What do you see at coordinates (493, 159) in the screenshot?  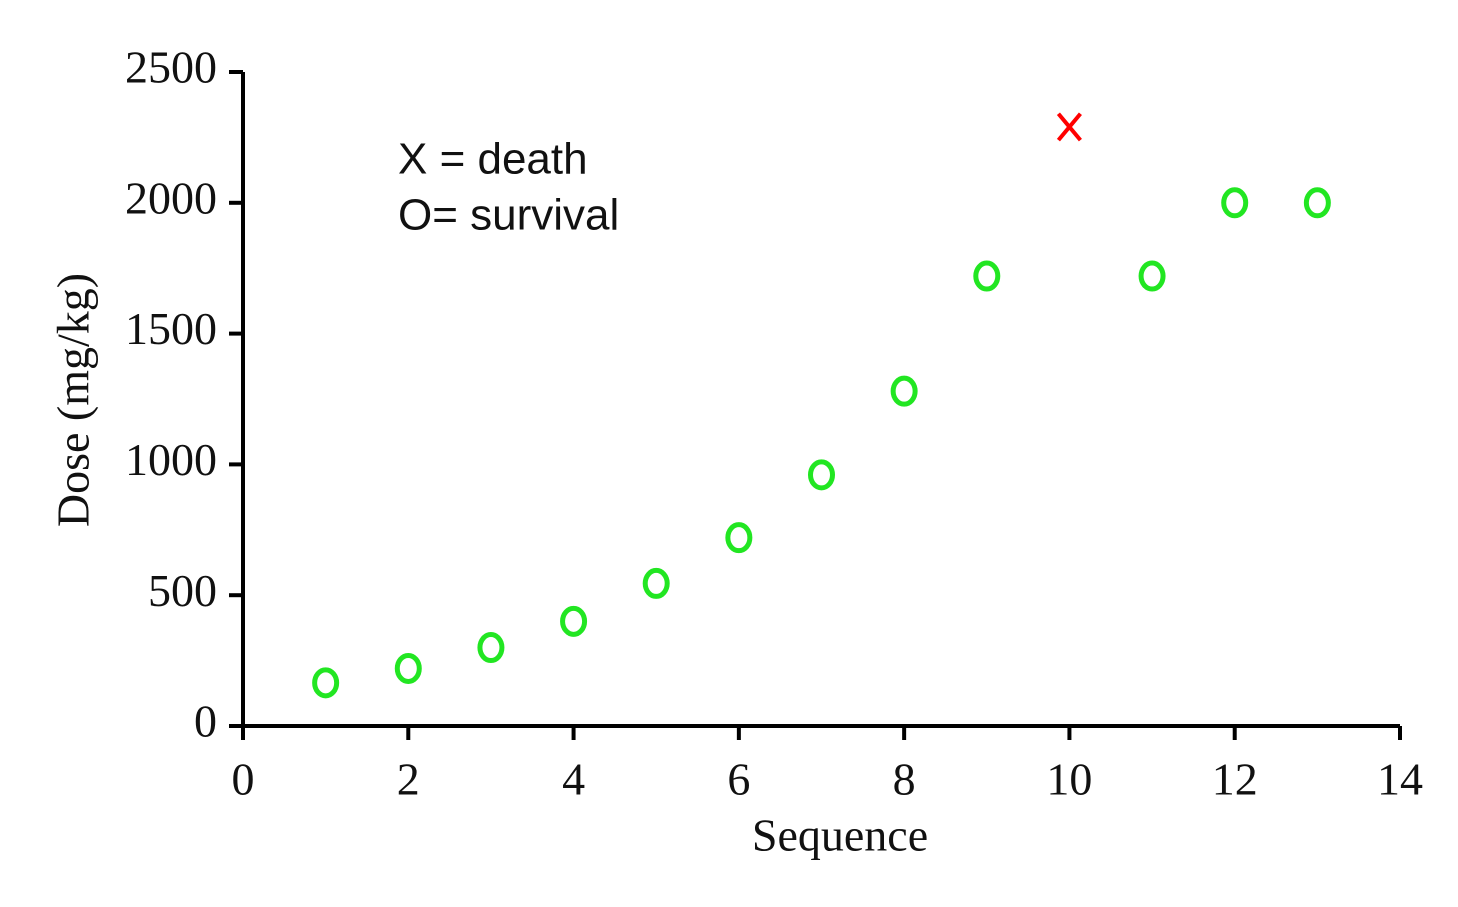 I see `legend-entry: X = death` at bounding box center [493, 159].